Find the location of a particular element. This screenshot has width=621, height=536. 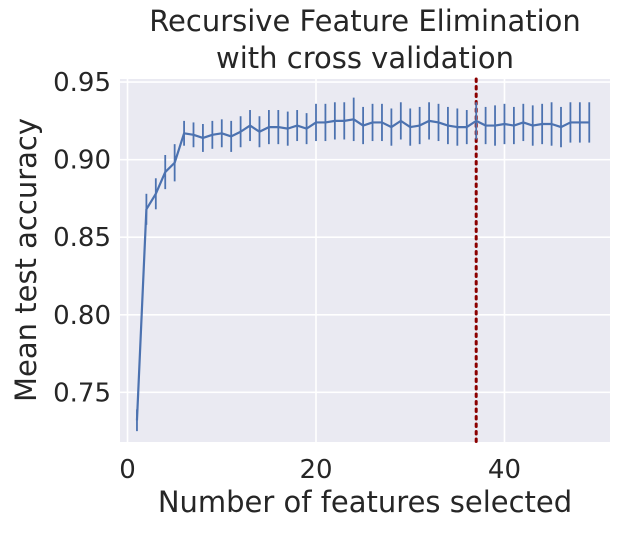

y-tick-label: 0.95 is located at coordinates (82, 83).